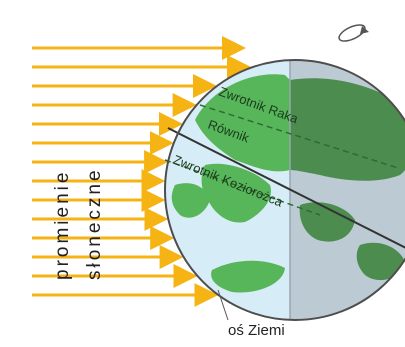 This screenshot has height=347, width=405. What do you see at coordinates (353, 33) in the screenshot?
I see `rotation-arrow-icon` at bounding box center [353, 33].